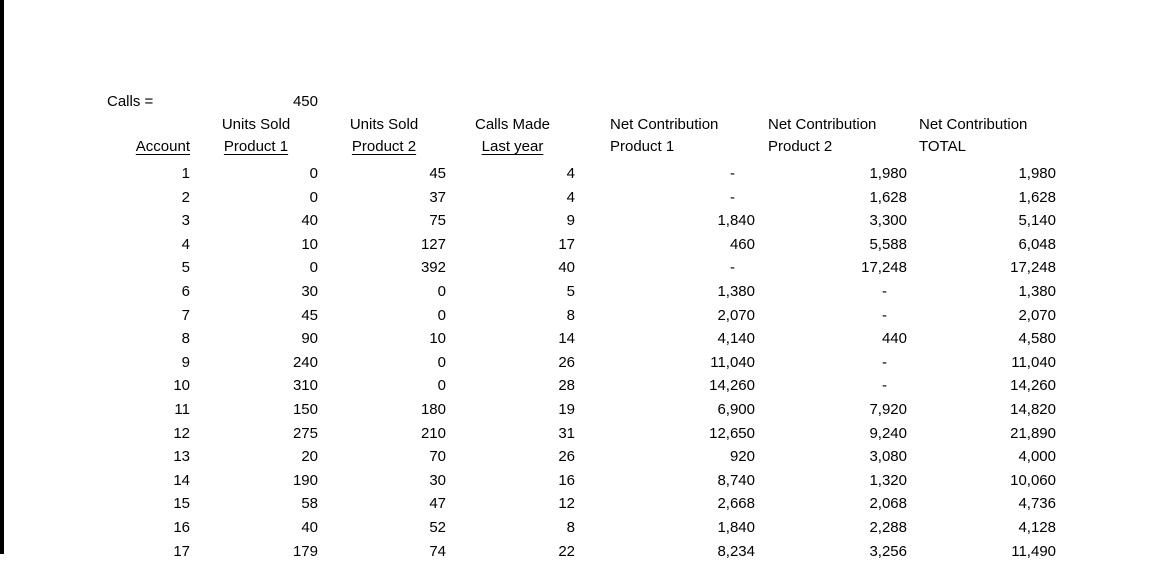 Image resolution: width=1153 pixels, height=563 pixels. What do you see at coordinates (833, 245) in the screenshot?
I see `table-cell: 5,588` at bounding box center [833, 245].